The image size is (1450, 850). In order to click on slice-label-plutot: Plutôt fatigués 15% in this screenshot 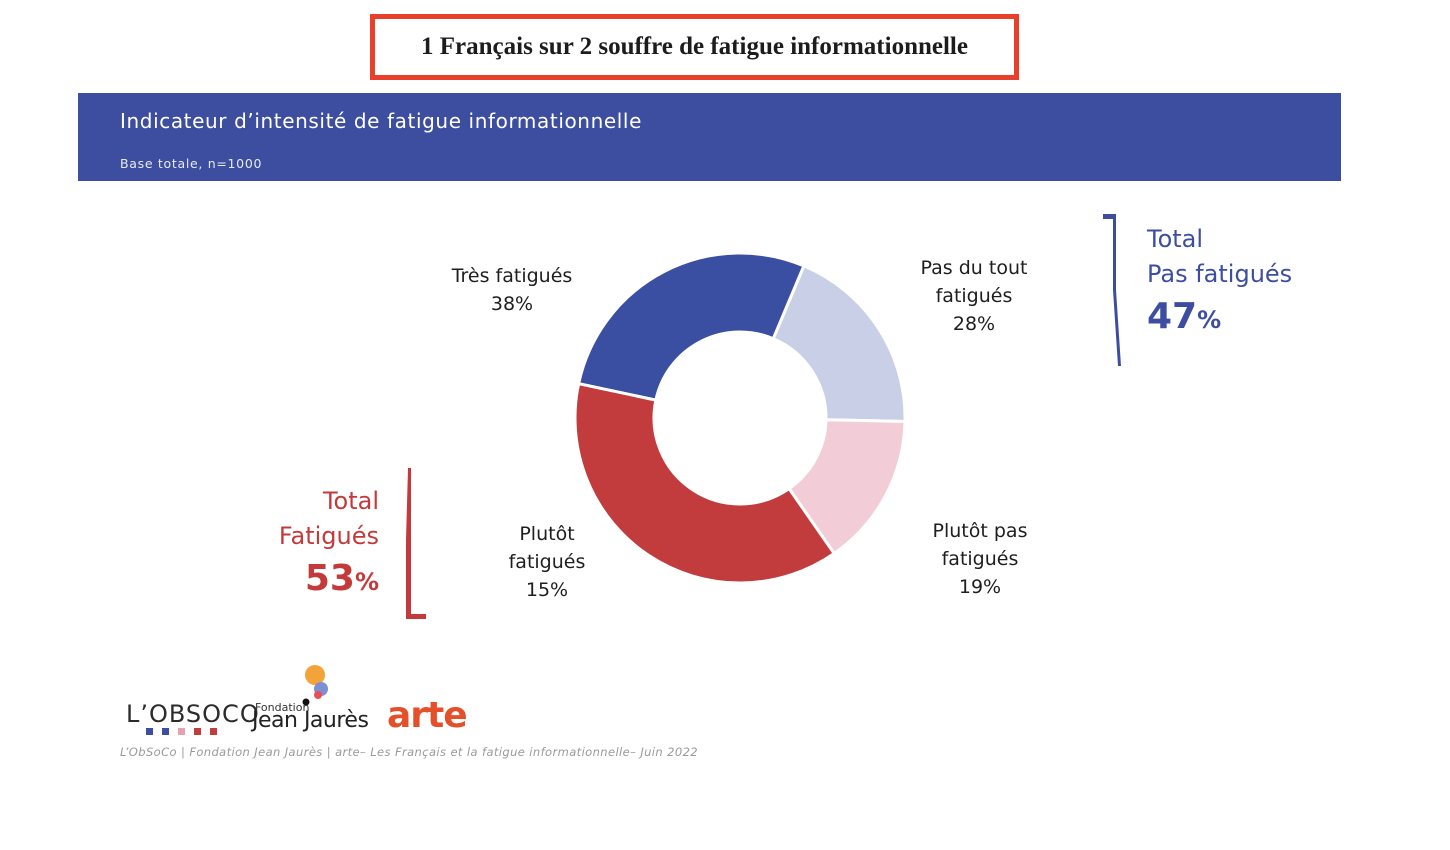, I will do `click(547, 562)`.